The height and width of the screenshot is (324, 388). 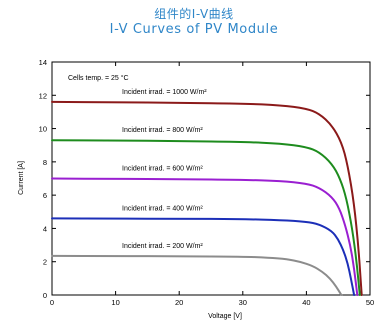 I want to click on series-label-5: Incident irrad. = 200 W/m², so click(x=162, y=246).